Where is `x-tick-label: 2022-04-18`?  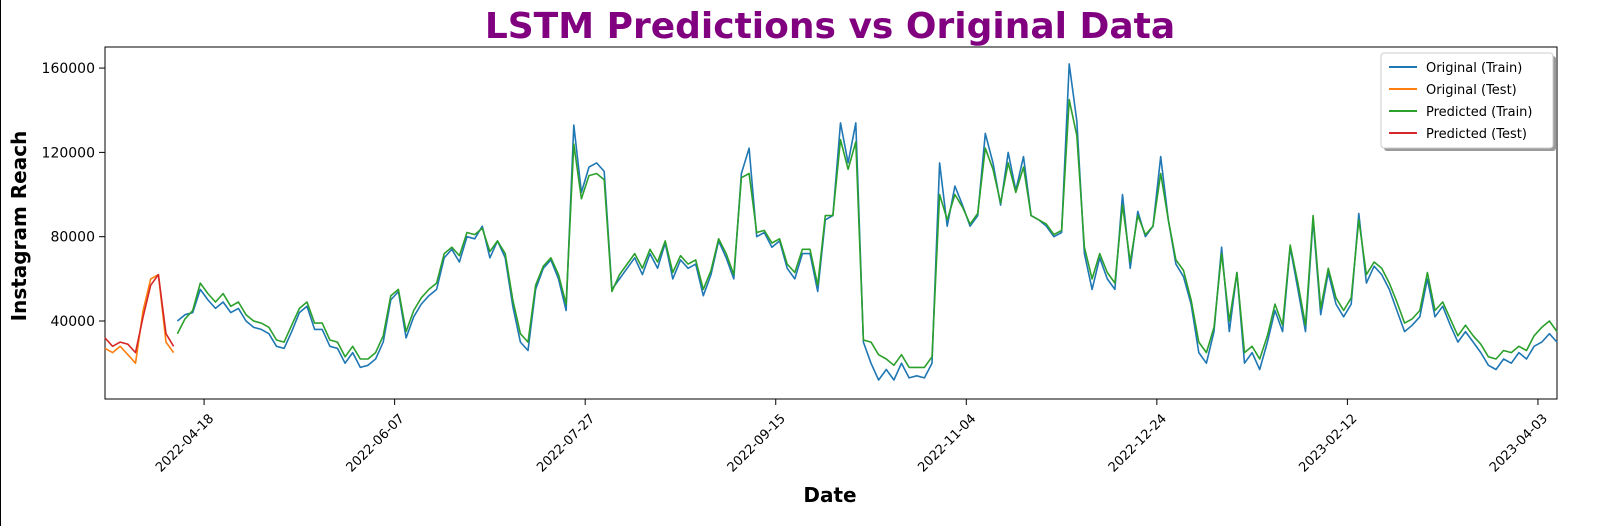
x-tick-label: 2022-04-18 is located at coordinates (185, 443).